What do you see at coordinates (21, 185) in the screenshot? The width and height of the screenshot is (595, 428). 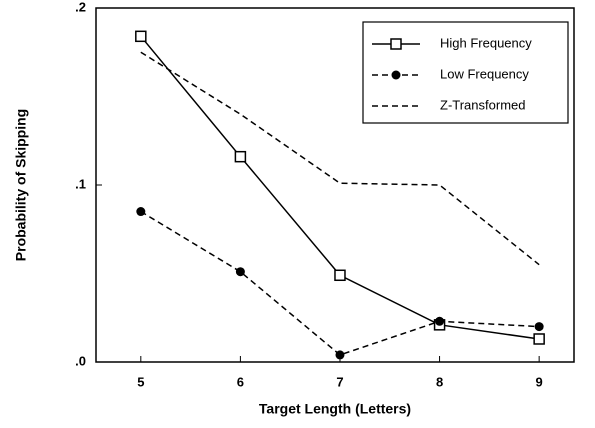 I see `y-axis-label: Probability of Skipping` at bounding box center [21, 185].